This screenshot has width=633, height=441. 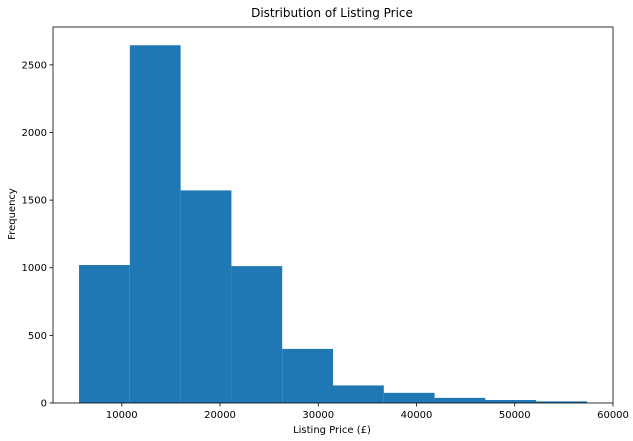 What do you see at coordinates (122, 415) in the screenshot?
I see `x-tick-label: 10000` at bounding box center [122, 415].